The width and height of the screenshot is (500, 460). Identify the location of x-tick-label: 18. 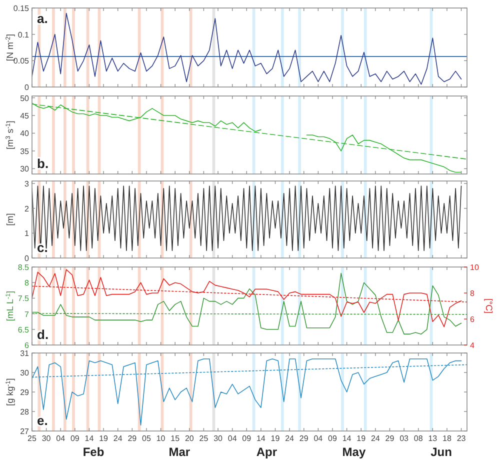
(447, 438).